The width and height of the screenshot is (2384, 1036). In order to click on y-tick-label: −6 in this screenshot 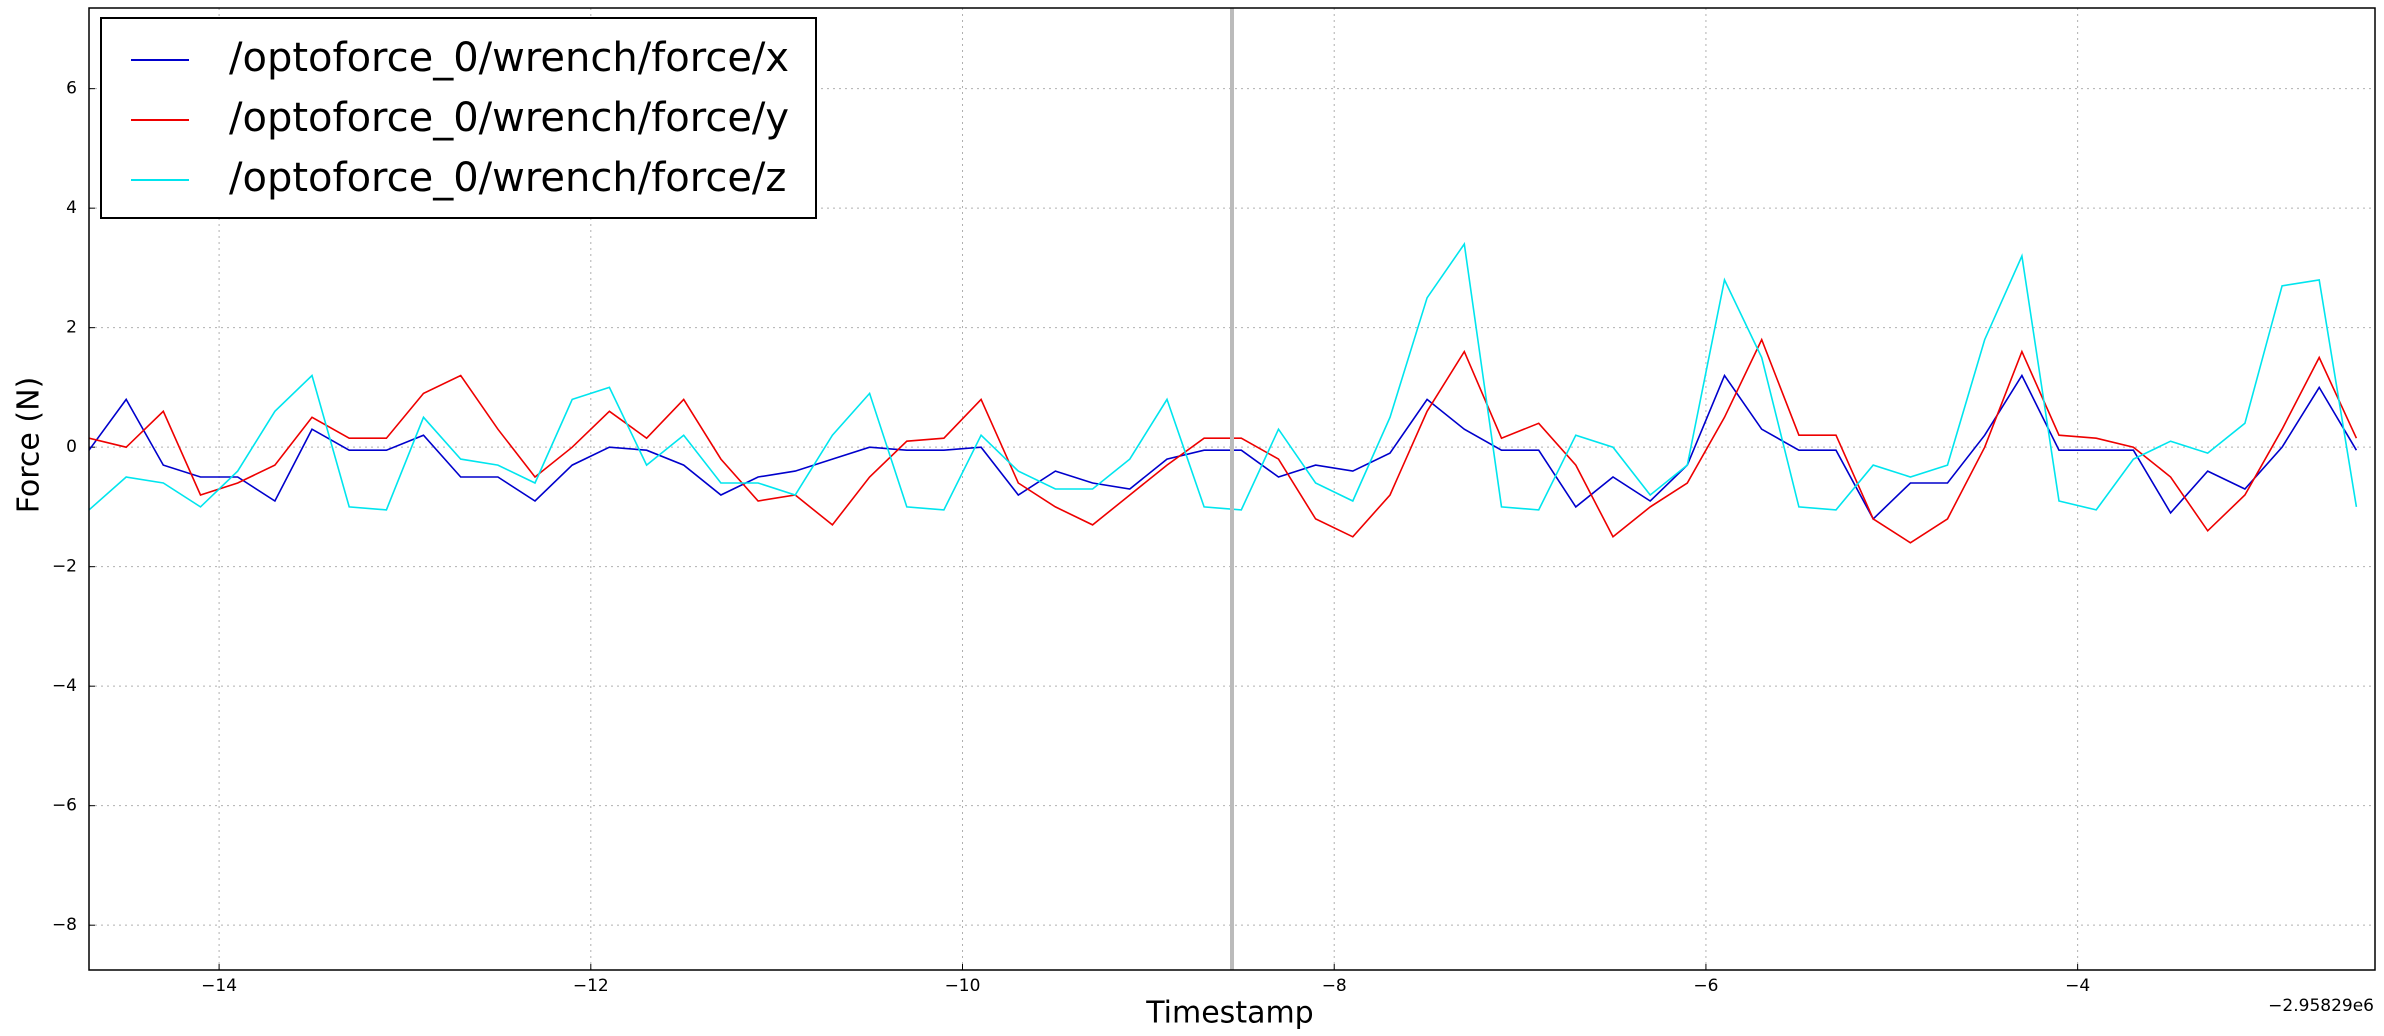, I will do `click(64, 806)`.